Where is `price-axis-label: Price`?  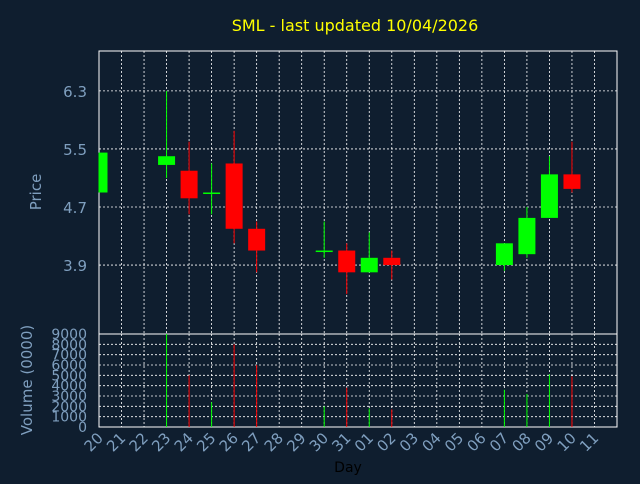 price-axis-label: Price is located at coordinates (36, 192).